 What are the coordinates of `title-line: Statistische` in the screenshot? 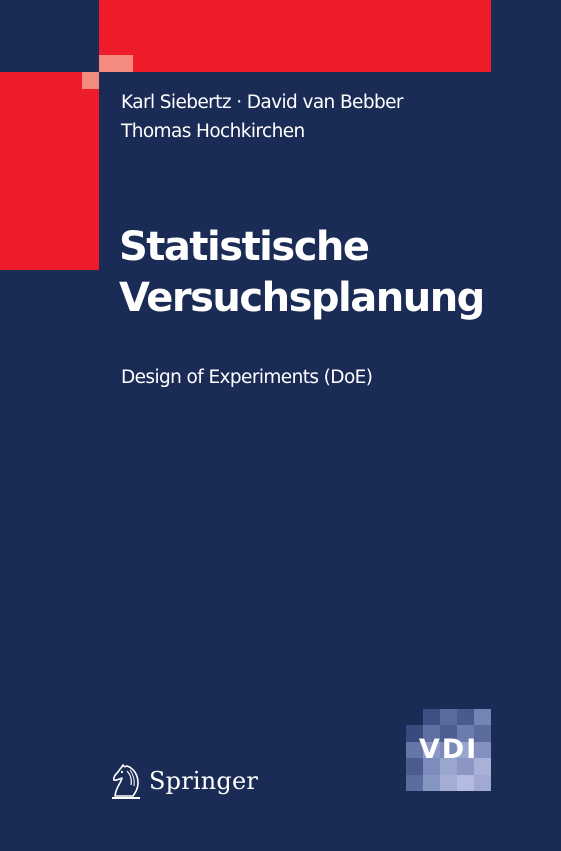 It's located at (244, 247).